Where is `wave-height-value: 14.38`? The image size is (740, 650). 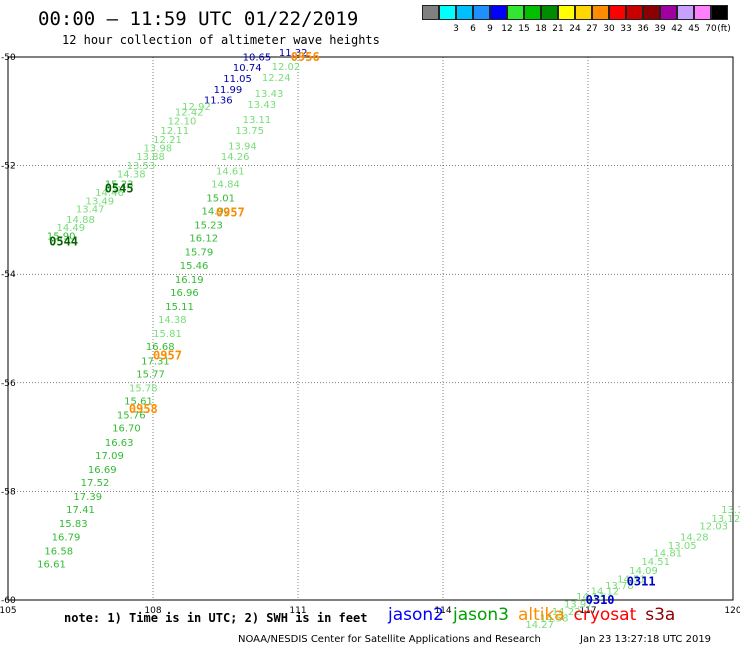 wave-height-value: 14.38 is located at coordinates (172, 320).